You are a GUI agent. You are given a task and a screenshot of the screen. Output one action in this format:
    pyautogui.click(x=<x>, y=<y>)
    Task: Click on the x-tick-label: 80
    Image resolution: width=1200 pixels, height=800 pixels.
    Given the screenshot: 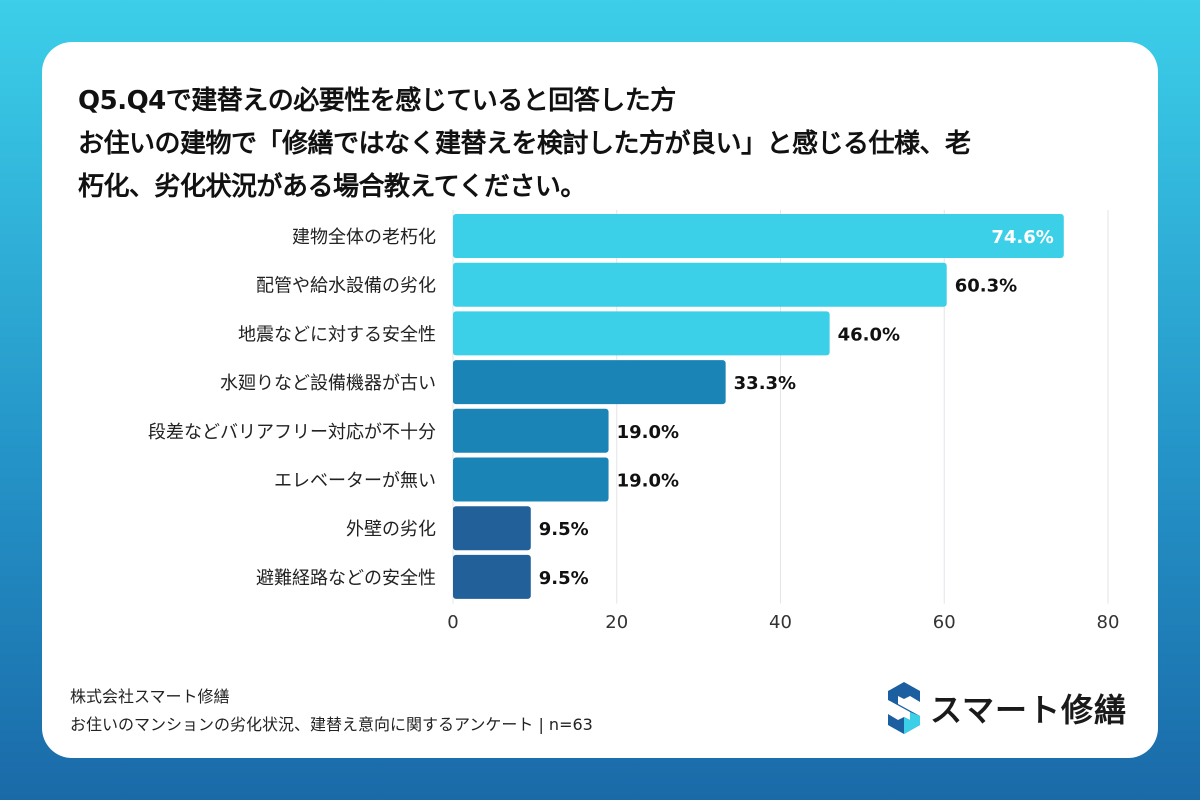 What is the action you would take?
    pyautogui.click(x=1108, y=622)
    